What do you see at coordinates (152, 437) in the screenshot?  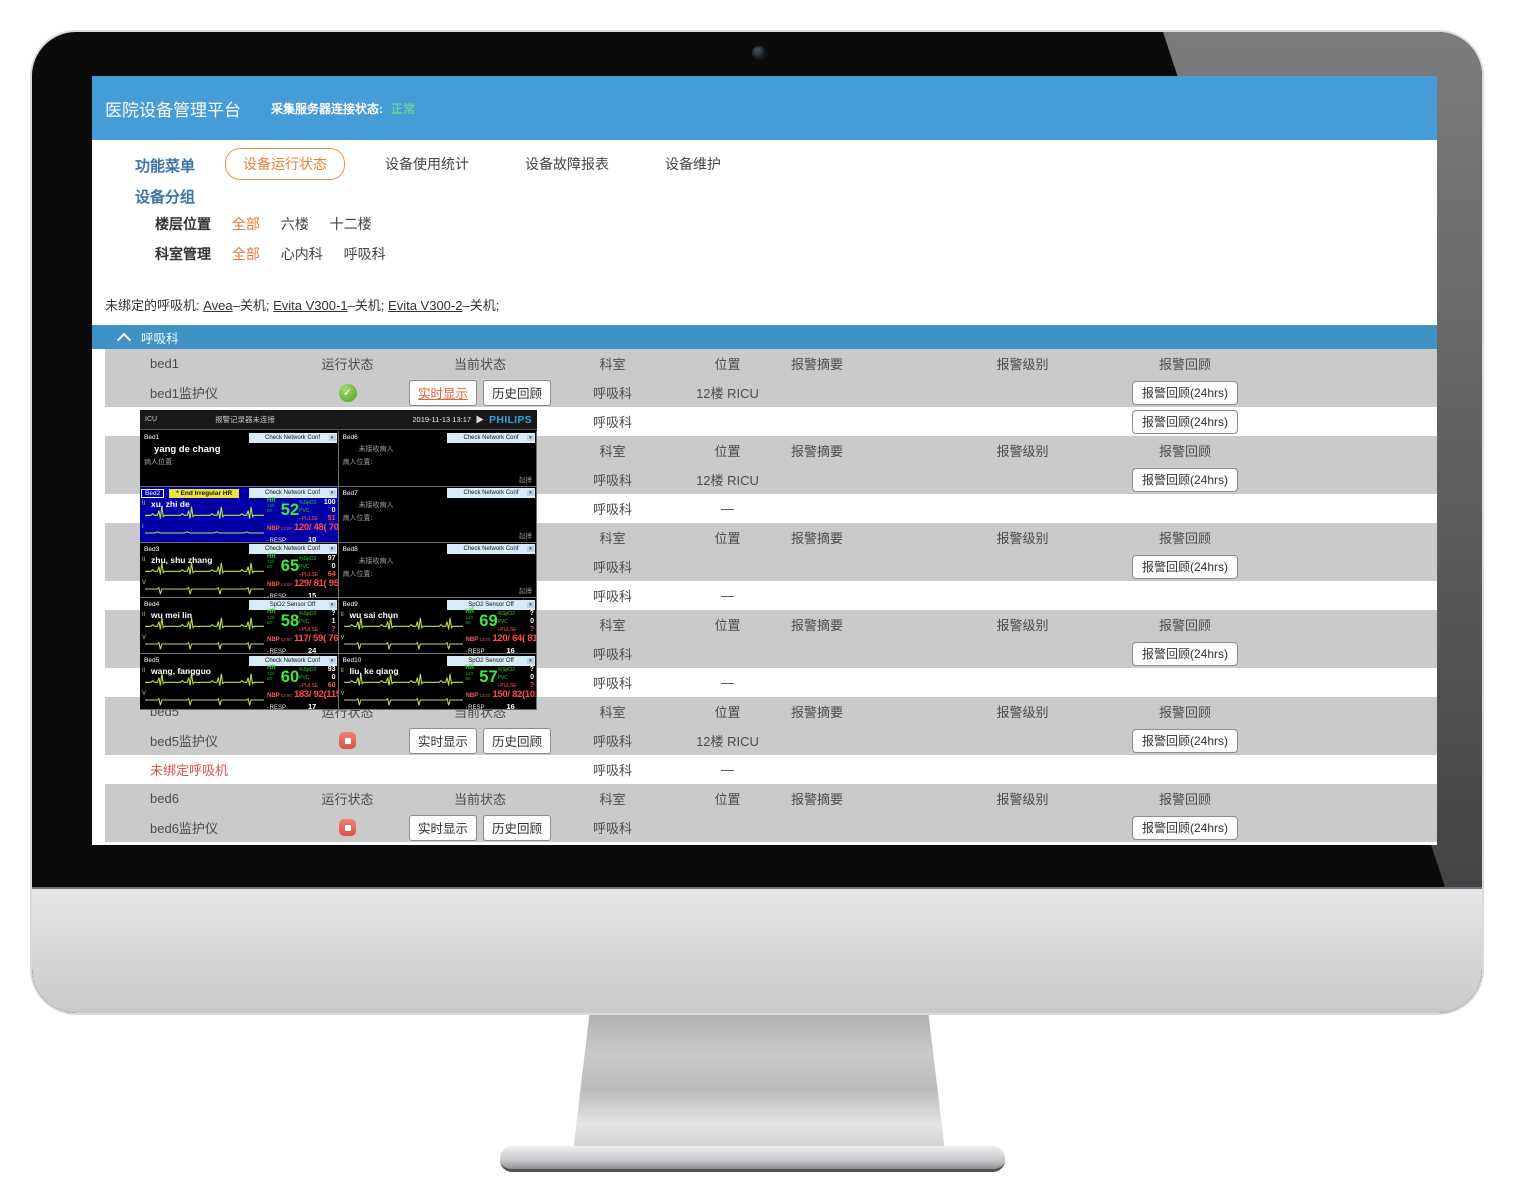 I see `bed-label: Bed1` at bounding box center [152, 437].